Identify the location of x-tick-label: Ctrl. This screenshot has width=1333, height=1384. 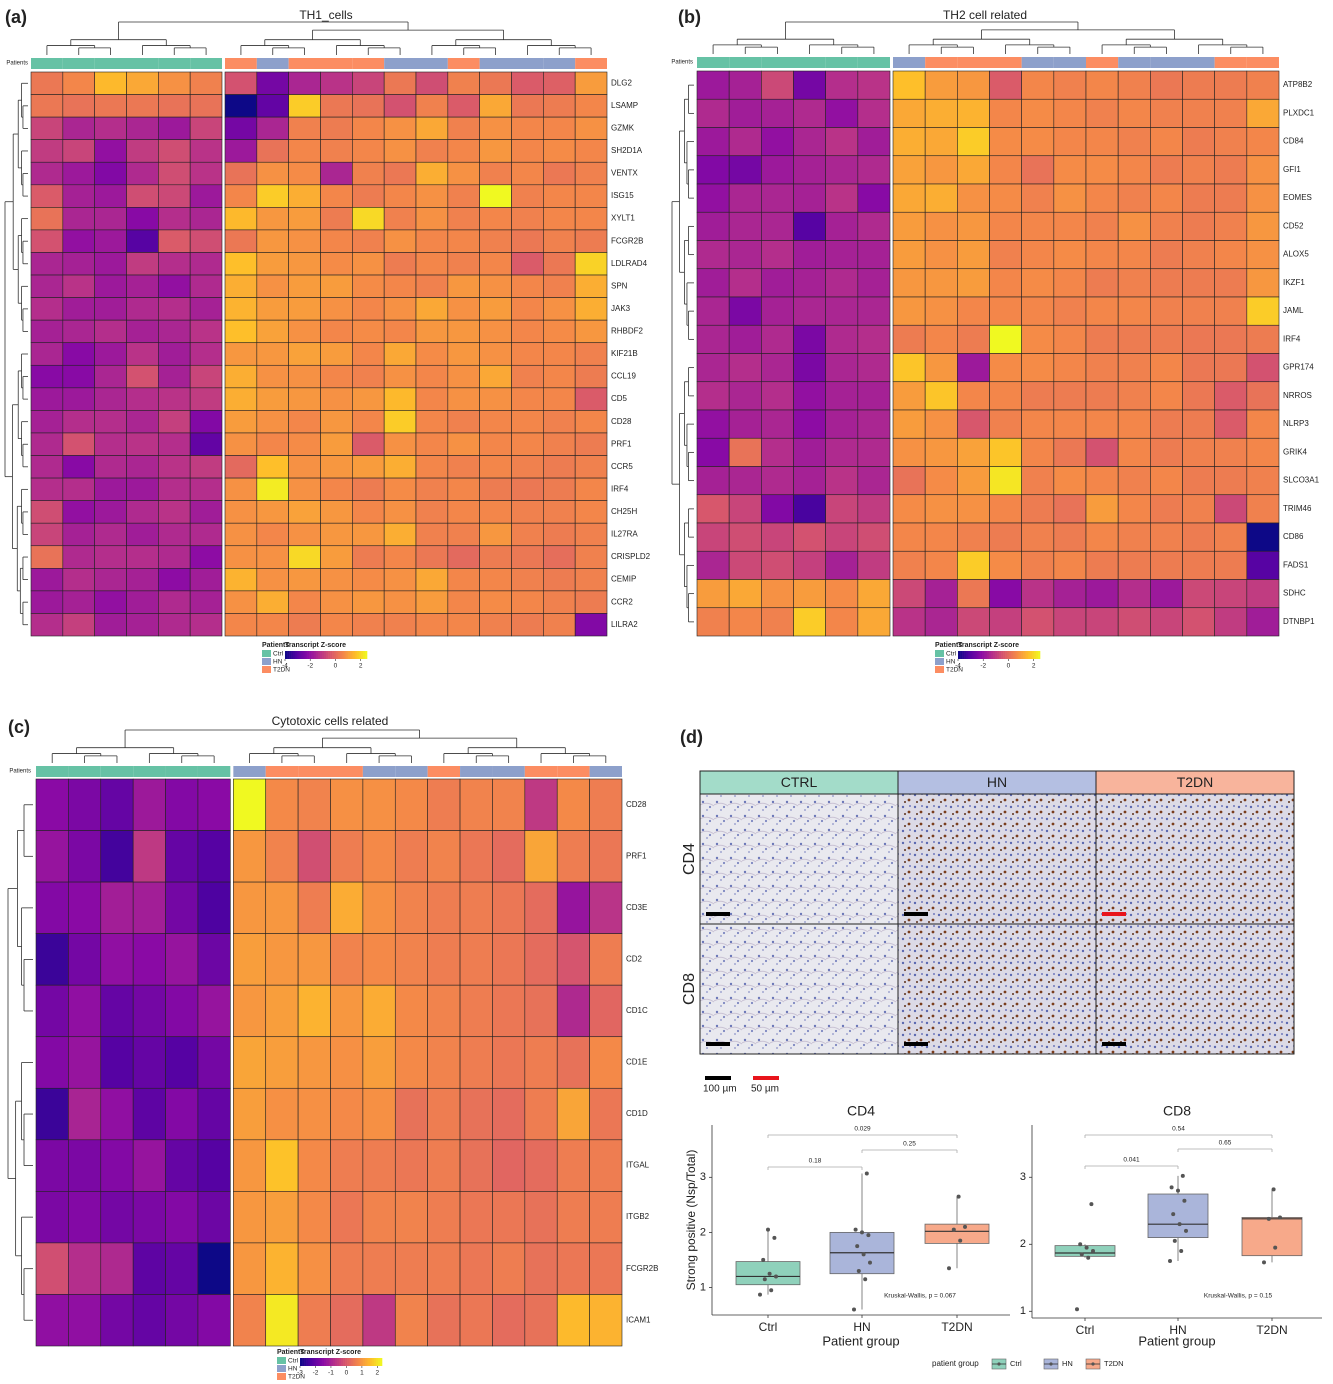
(768, 1327).